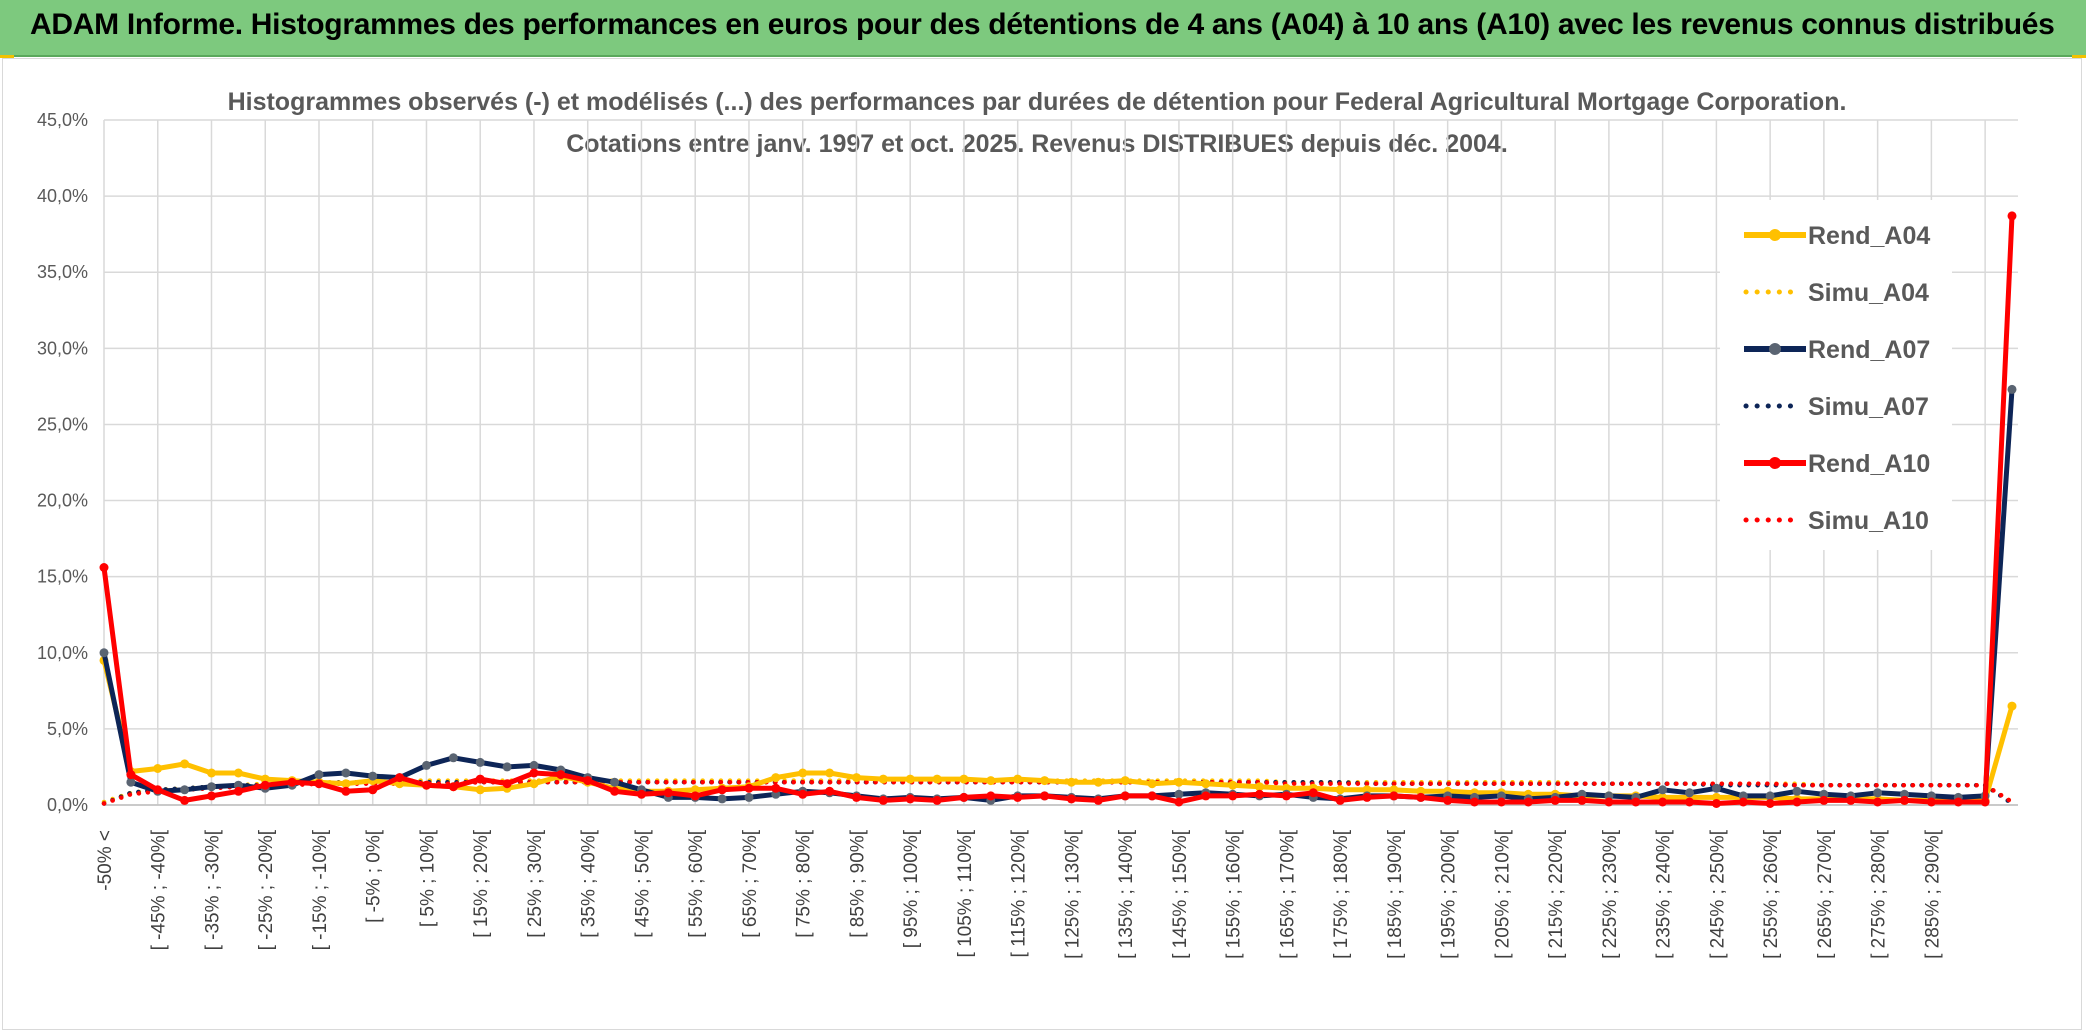  Describe the element at coordinates (589, 883) in the screenshot. I see `x-tick-label: [ 35% ; 40%[` at that location.